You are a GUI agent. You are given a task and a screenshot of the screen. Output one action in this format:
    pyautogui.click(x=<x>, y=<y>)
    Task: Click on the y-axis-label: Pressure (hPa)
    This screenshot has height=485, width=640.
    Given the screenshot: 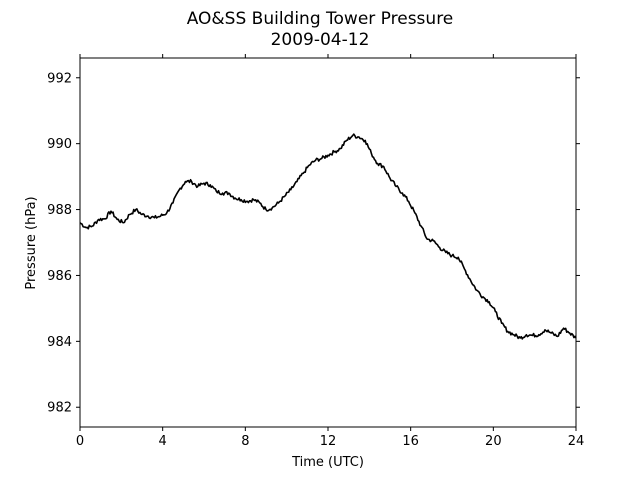 What is the action you would take?
    pyautogui.click(x=31, y=242)
    